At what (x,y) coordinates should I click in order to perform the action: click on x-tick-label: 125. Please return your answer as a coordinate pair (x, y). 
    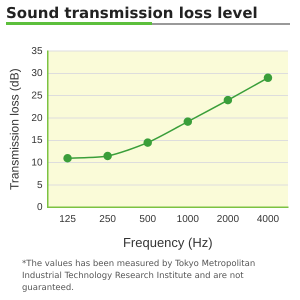
    Looking at the image, I should click on (67, 220).